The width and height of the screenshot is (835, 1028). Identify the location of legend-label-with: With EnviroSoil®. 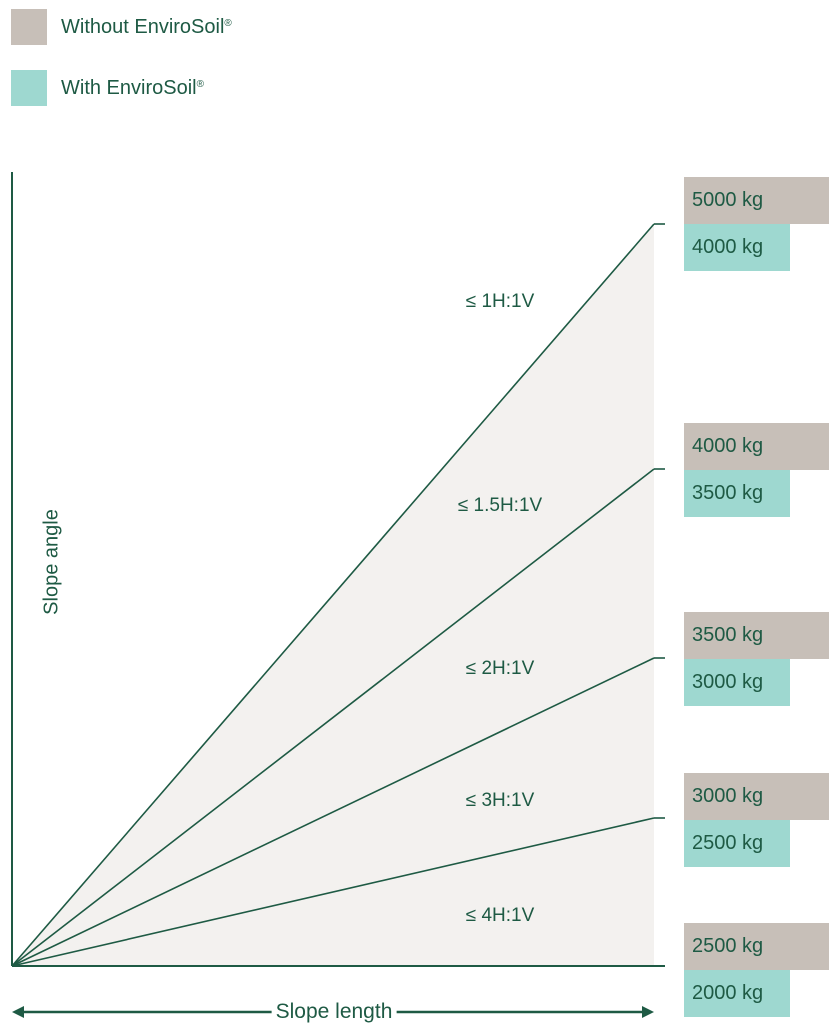
(132, 87).